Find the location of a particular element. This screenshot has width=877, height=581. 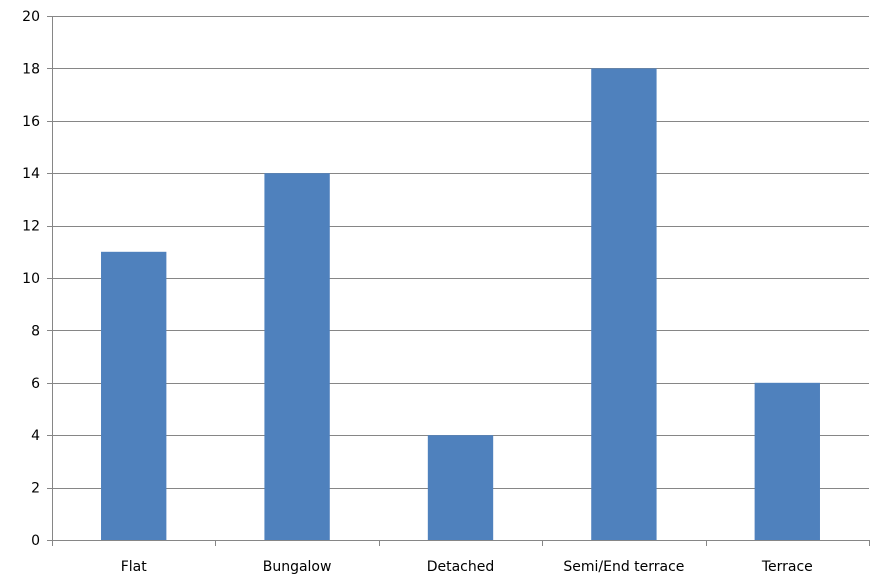

x-category-label: Bungalow is located at coordinates (297, 567).